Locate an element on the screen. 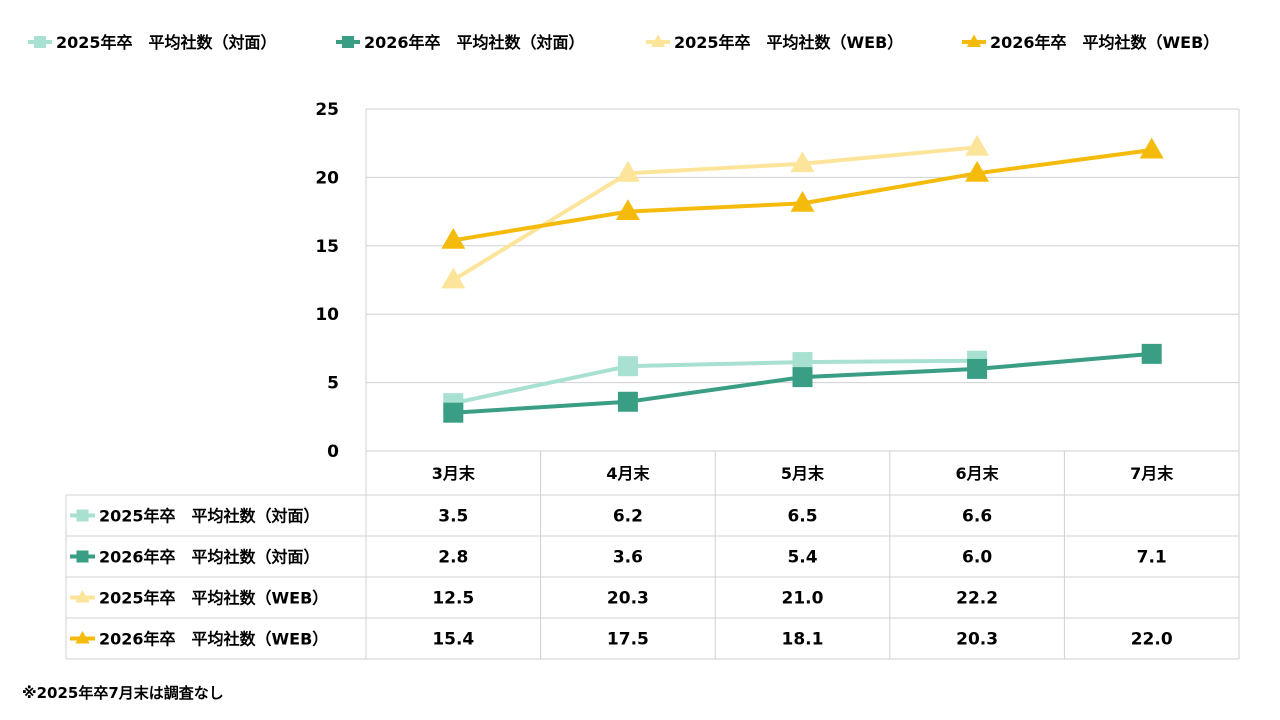  table-row-label: 2026年卒 平均社数（対面） is located at coordinates (209, 557).